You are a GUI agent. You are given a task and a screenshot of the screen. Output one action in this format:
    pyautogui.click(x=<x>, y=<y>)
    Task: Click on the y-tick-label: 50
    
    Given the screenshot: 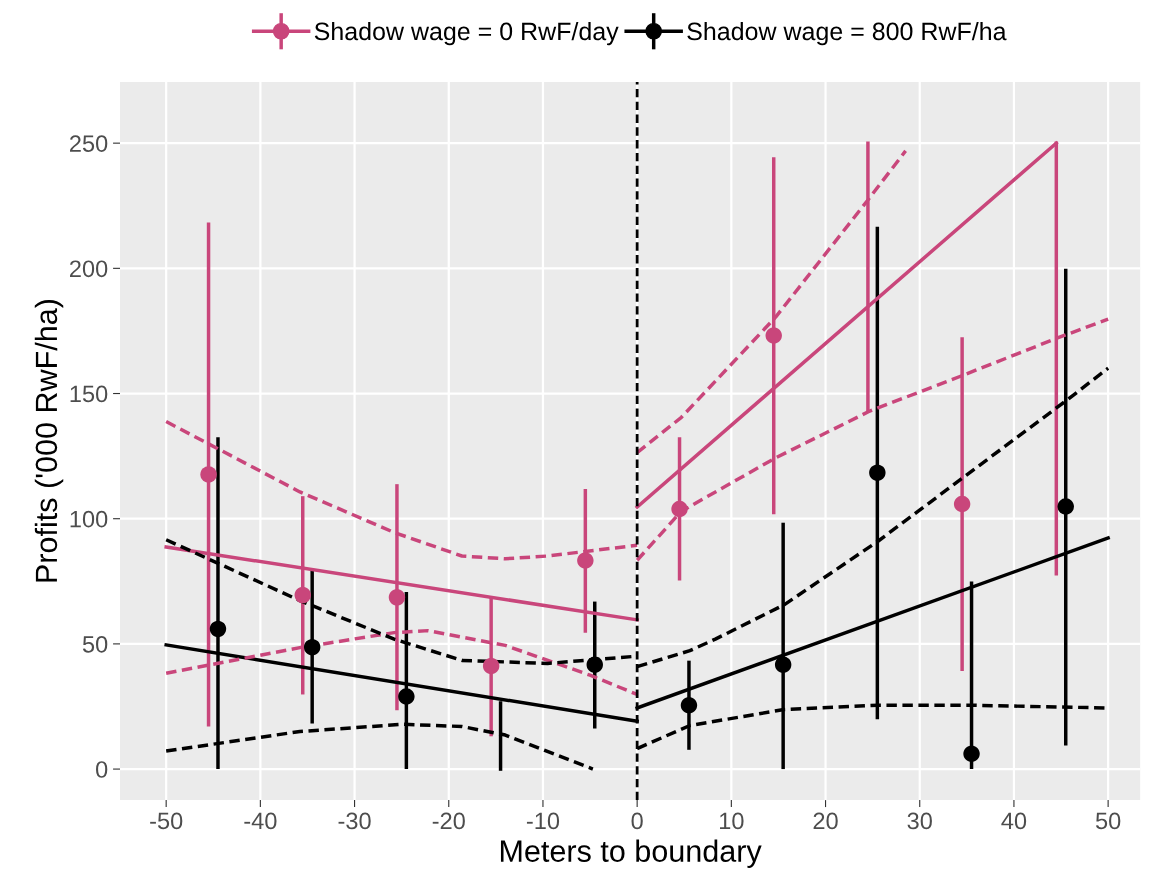 What is the action you would take?
    pyautogui.click(x=95, y=644)
    